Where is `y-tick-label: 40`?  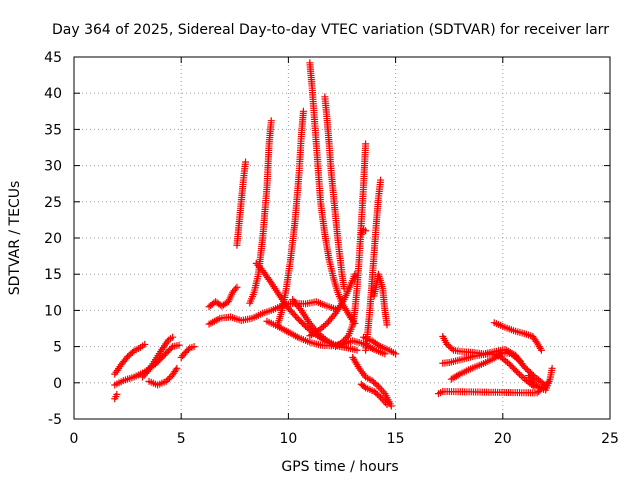
y-tick-label: 40 is located at coordinates (53, 94).